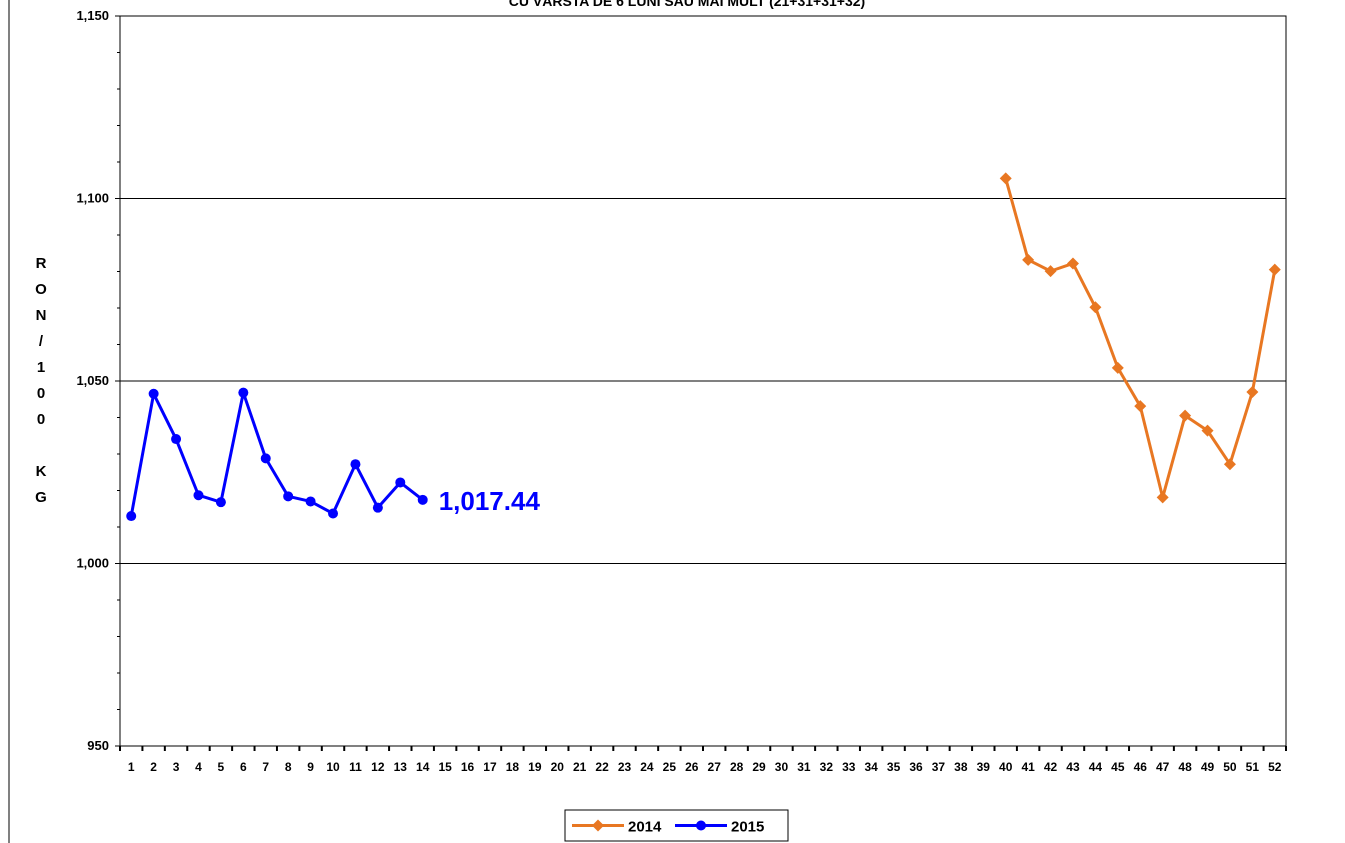 The height and width of the screenshot is (843, 1345). Describe the element at coordinates (961, 767) in the screenshot. I see `x-tick-label: 38` at that location.